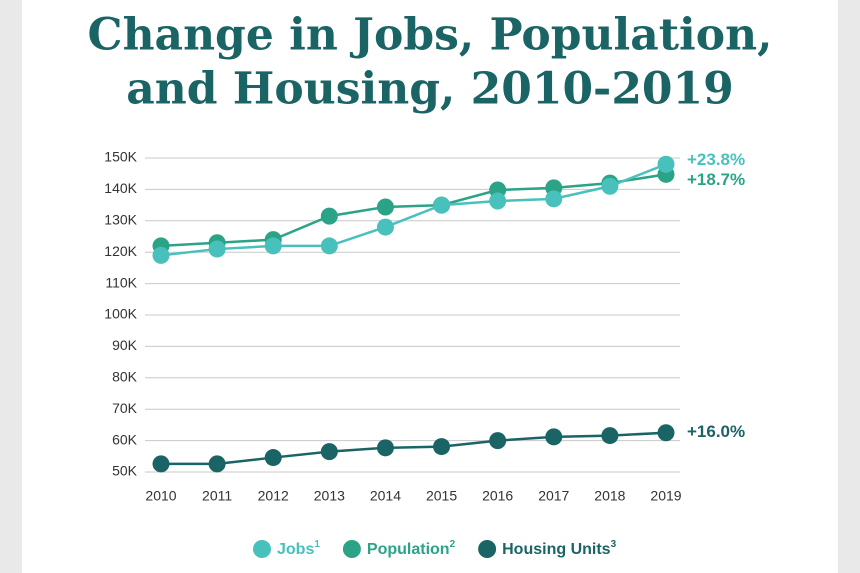 Image resolution: width=860 pixels, height=573 pixels. What do you see at coordinates (120, 220) in the screenshot?
I see `y-tick-label: 130K` at bounding box center [120, 220].